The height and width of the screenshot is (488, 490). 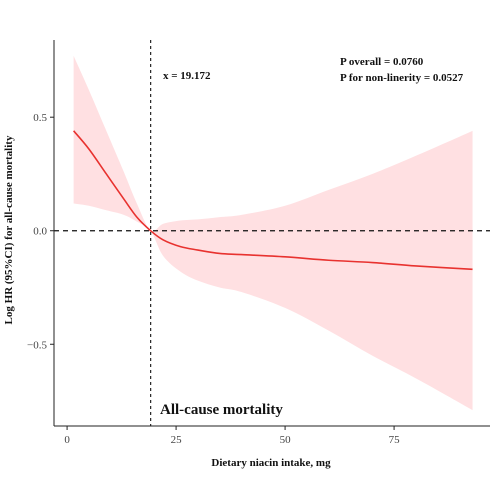 I want to click on p-nonlinearity-annotation: P for non-linerity = 0.0527, so click(x=402, y=78).